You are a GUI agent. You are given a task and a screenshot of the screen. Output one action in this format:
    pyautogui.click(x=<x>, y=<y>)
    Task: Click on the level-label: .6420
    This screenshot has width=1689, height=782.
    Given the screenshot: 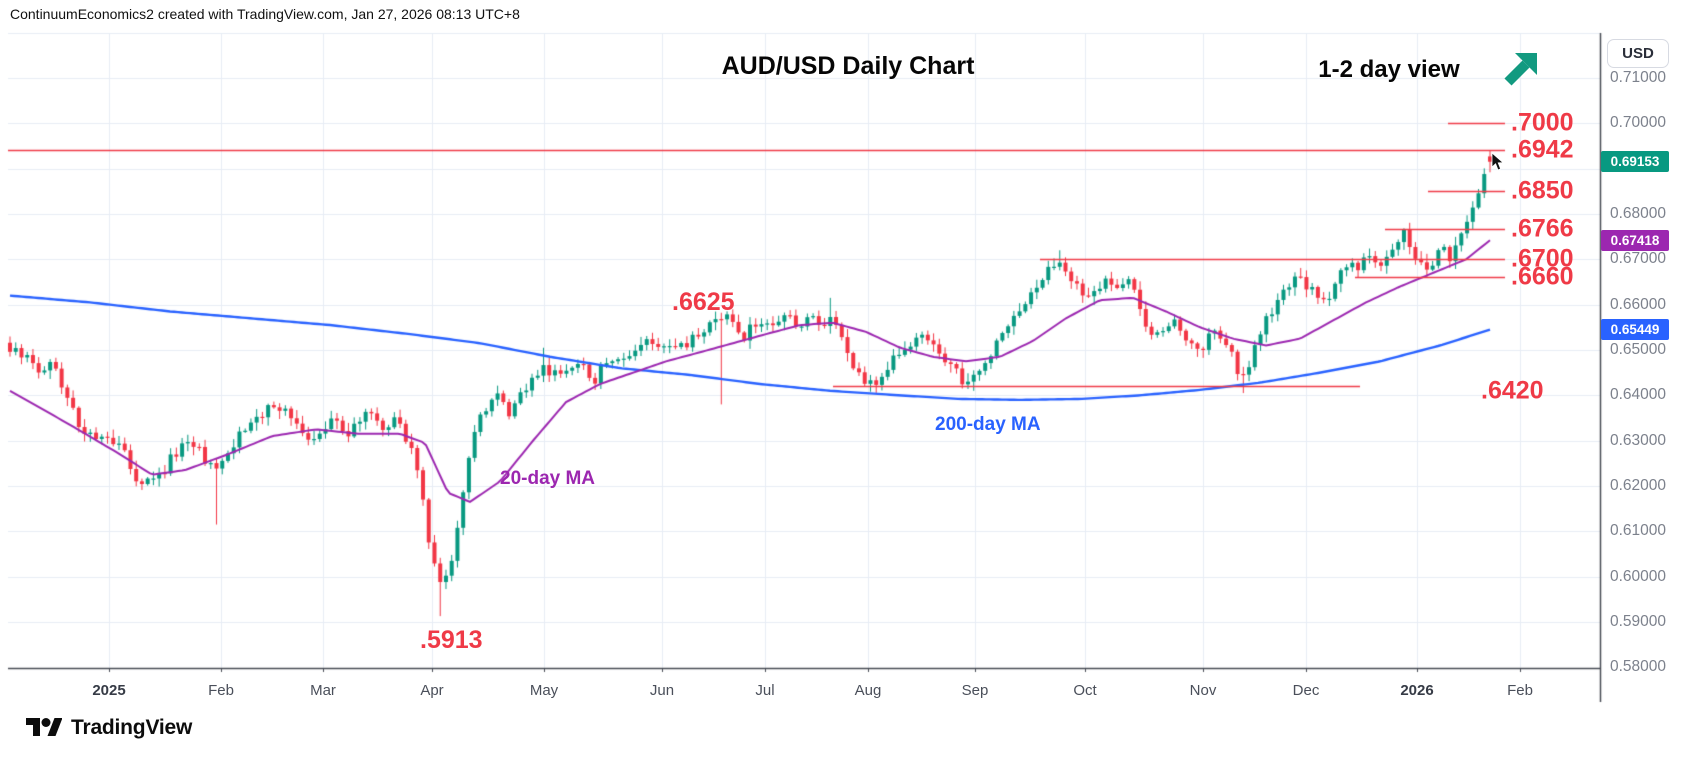 What is the action you would take?
    pyautogui.click(x=1512, y=390)
    